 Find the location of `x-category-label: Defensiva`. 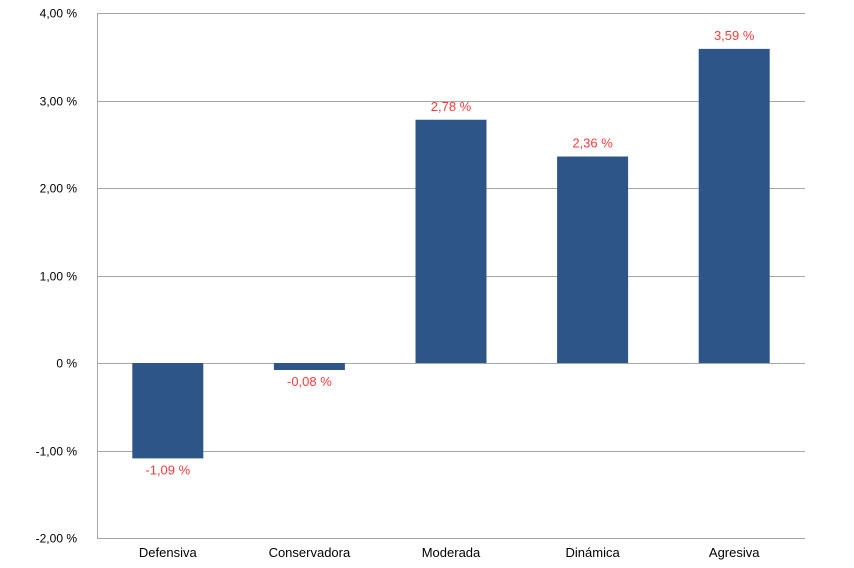

x-category-label: Defensiva is located at coordinates (168, 552).